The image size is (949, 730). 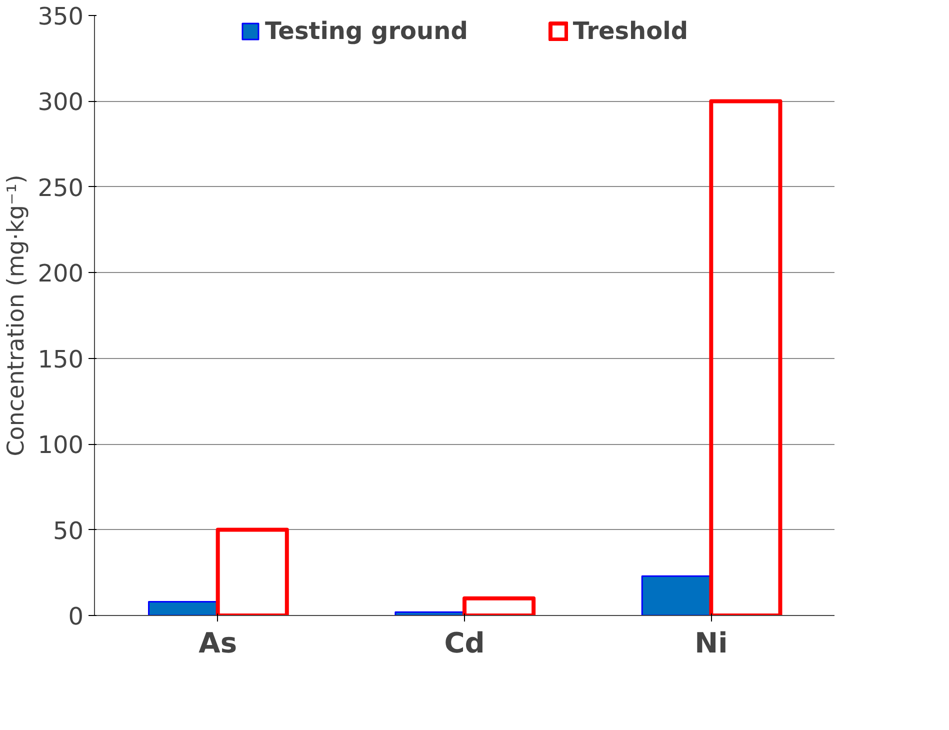 What do you see at coordinates (218, 643) in the screenshot?
I see `x-tick-label: As` at bounding box center [218, 643].